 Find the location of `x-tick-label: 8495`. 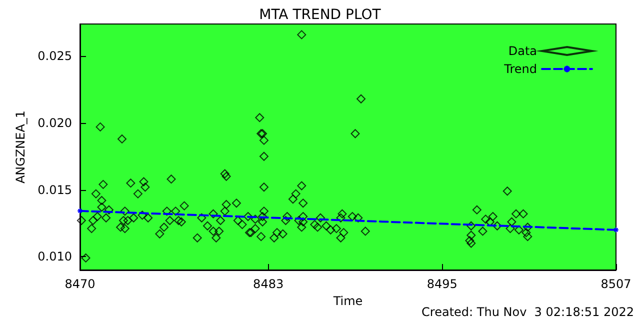

x-tick-label: 8495 is located at coordinates (442, 284).